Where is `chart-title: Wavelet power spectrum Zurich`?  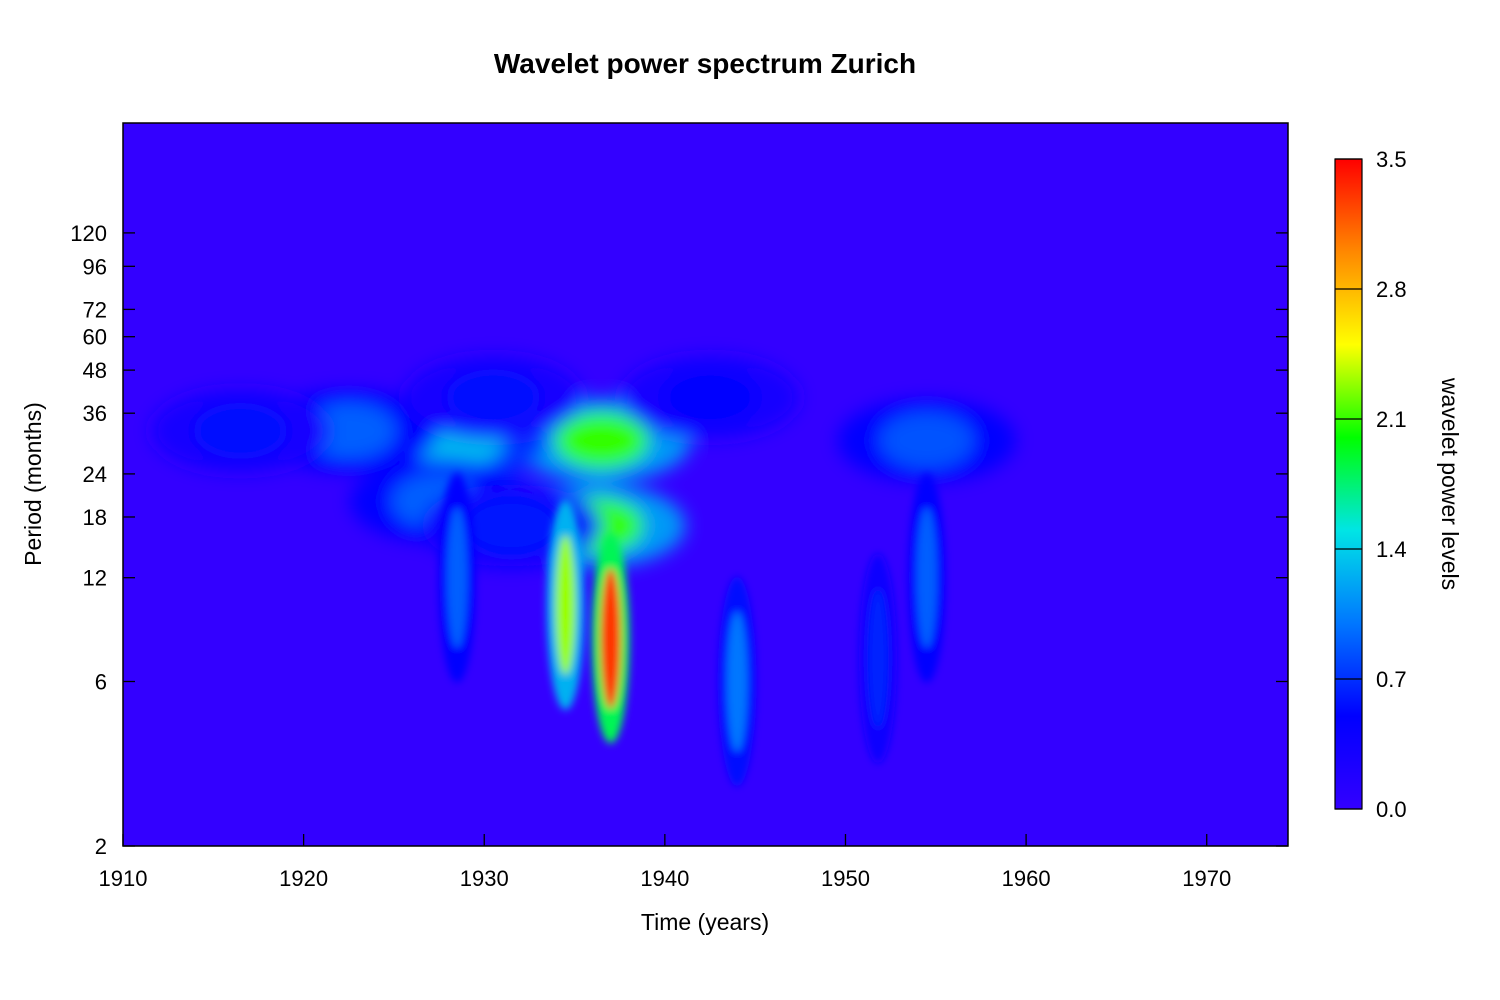
chart-title: Wavelet power spectrum Zurich is located at coordinates (705, 63).